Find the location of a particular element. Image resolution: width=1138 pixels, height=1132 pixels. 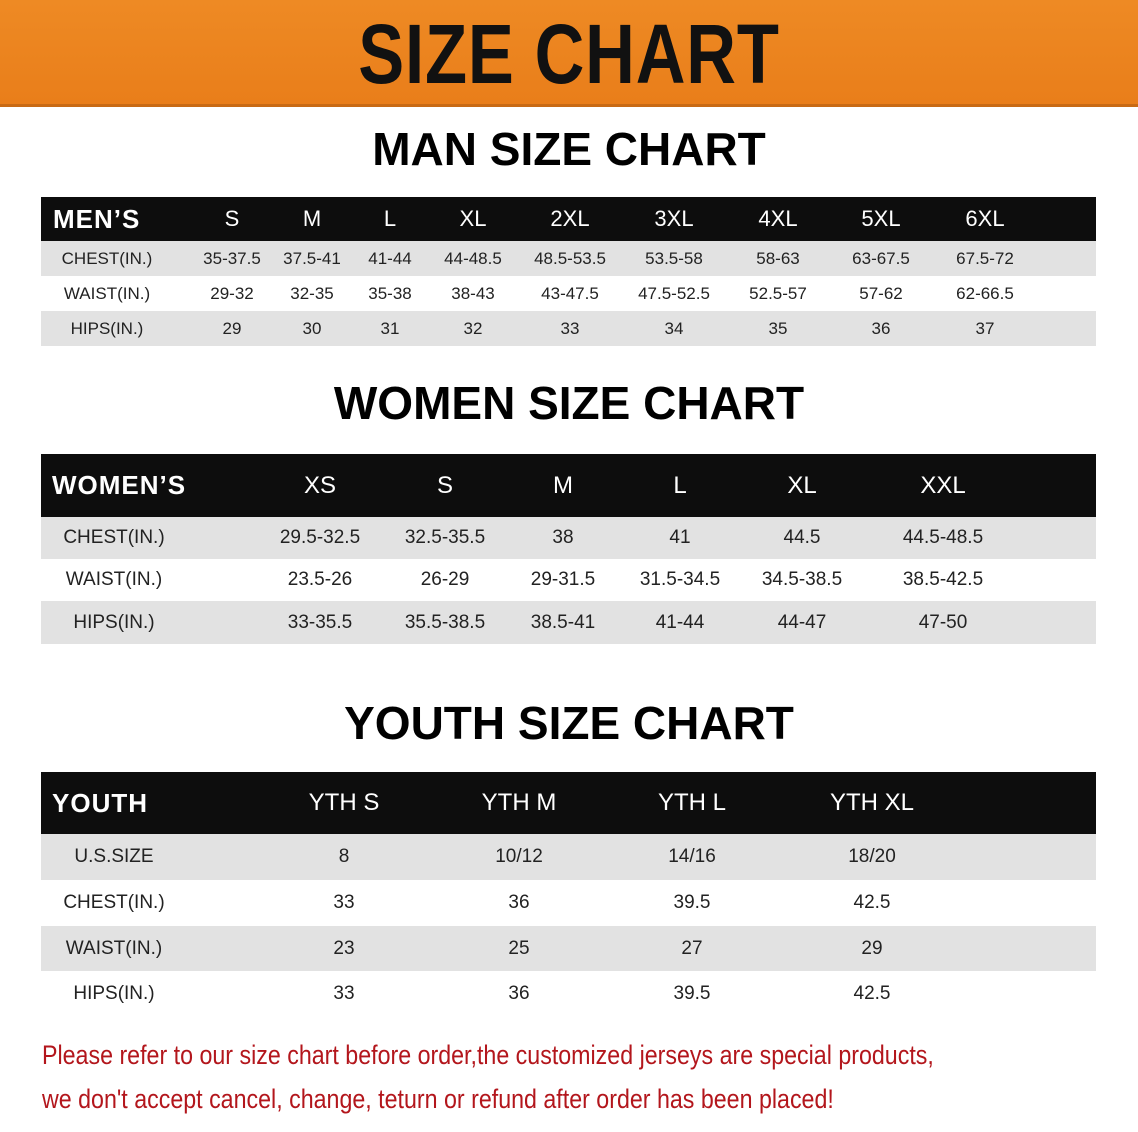

table-row: HIPS(IN.) 29 30 31 32 33 34 35 36 37 is located at coordinates (568, 328).